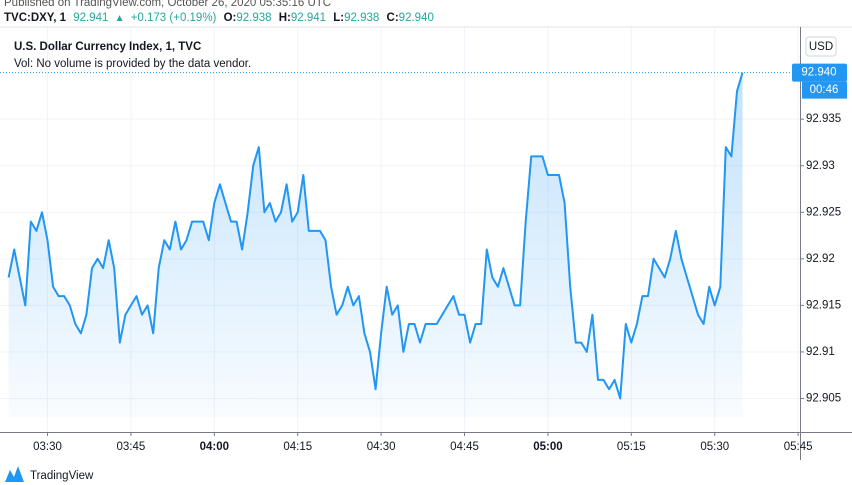  What do you see at coordinates (381, 447) in the screenshot?
I see `x-tick-label: 04:30` at bounding box center [381, 447].